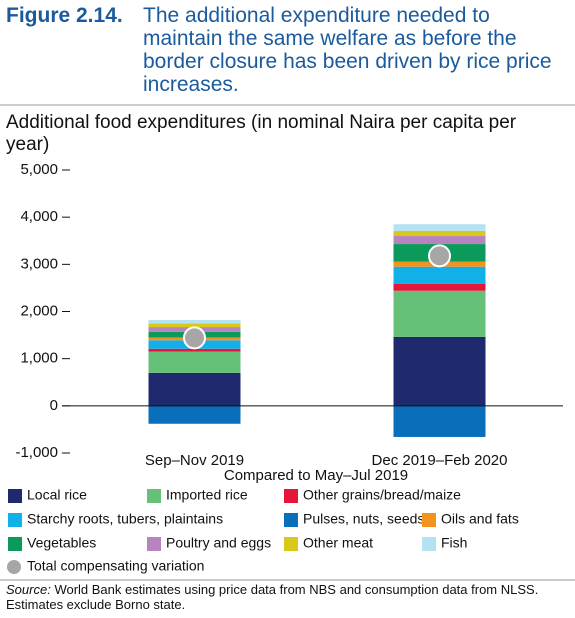 The width and height of the screenshot is (575, 618). What do you see at coordinates (382, 495) in the screenshot?
I see `legend-label: Other grains/bread/maize` at bounding box center [382, 495].